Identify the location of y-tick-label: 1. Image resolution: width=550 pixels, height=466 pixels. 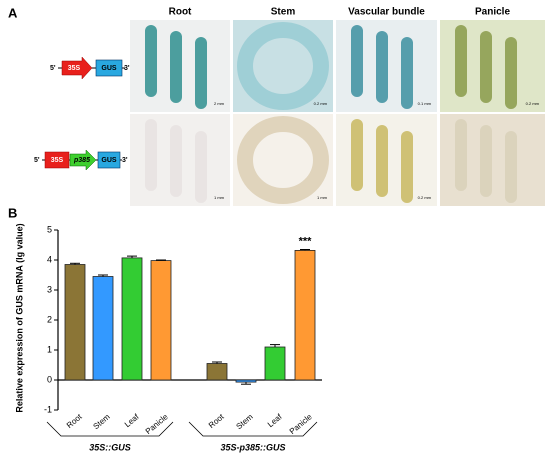
(49, 349).